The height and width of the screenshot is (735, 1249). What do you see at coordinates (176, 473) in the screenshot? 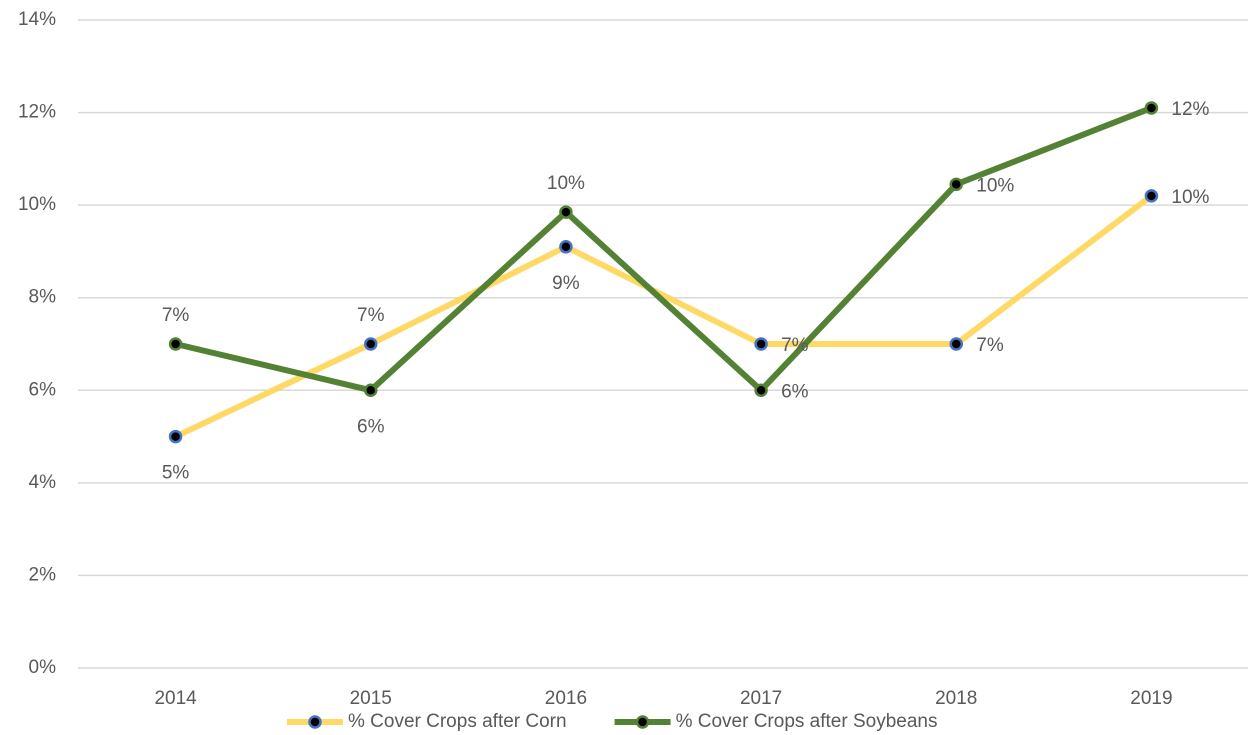
I see `data-label: 5%` at bounding box center [176, 473].